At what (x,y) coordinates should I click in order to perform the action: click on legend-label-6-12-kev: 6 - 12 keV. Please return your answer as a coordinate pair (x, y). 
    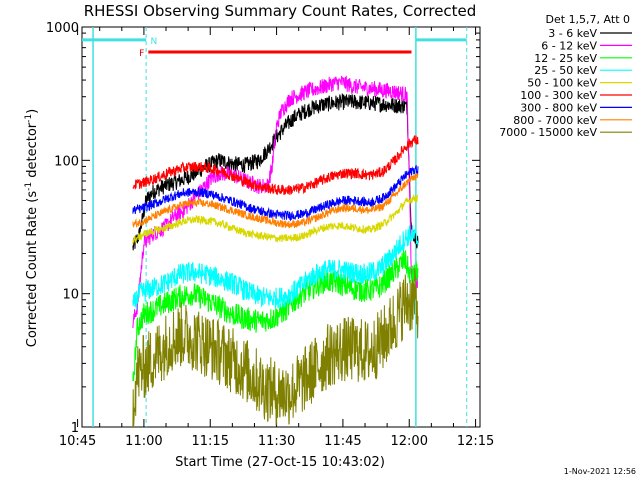
    Looking at the image, I should click on (569, 45).